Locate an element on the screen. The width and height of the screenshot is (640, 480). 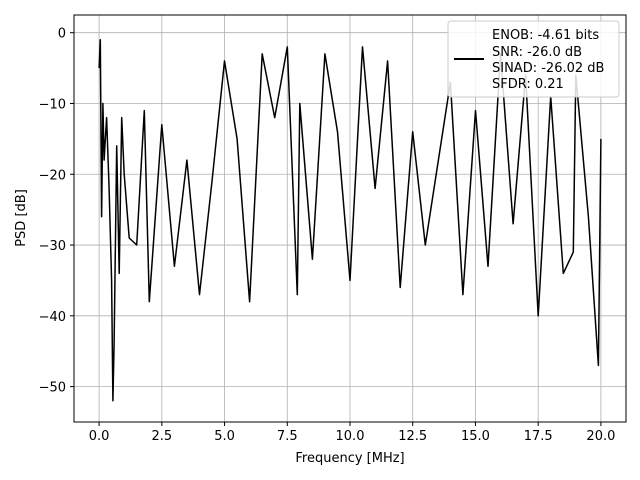
x-tick-label: 7.5 is located at coordinates (287, 436).